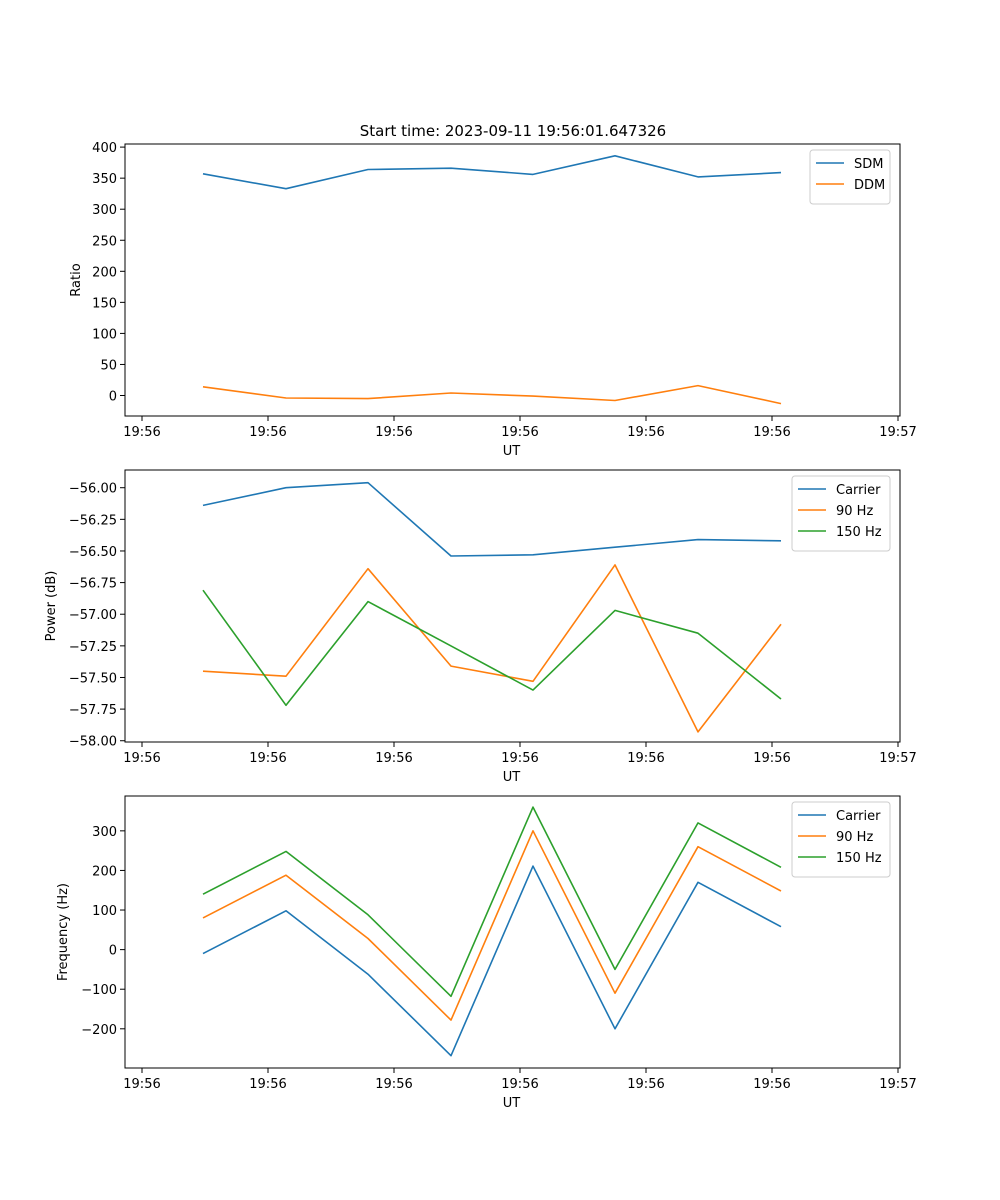 The image size is (1000, 1200). What do you see at coordinates (93, 710) in the screenshot?
I see `y-tick-label: −57.75` at bounding box center [93, 710].